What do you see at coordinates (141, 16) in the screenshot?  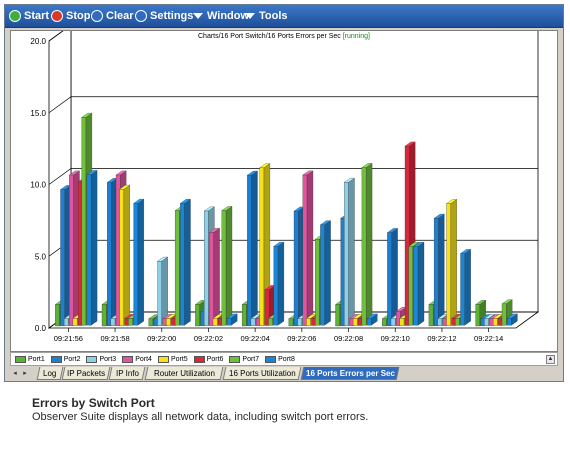 I see `settings-icon` at bounding box center [141, 16].